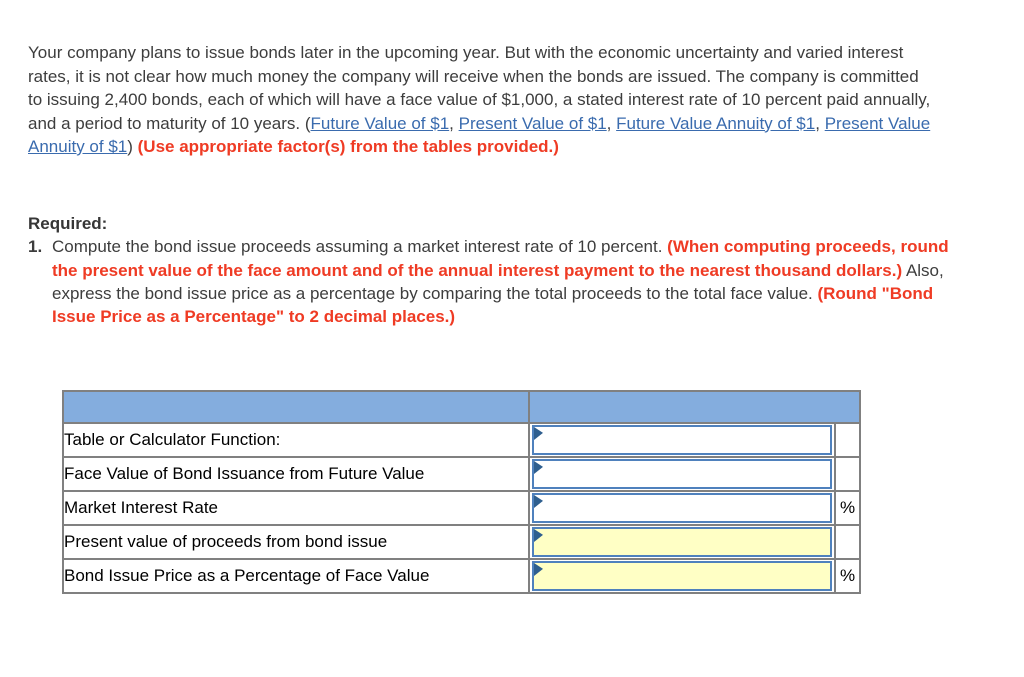 The width and height of the screenshot is (1024, 677). I want to click on present-value-proceeds-input, so click(682, 542).